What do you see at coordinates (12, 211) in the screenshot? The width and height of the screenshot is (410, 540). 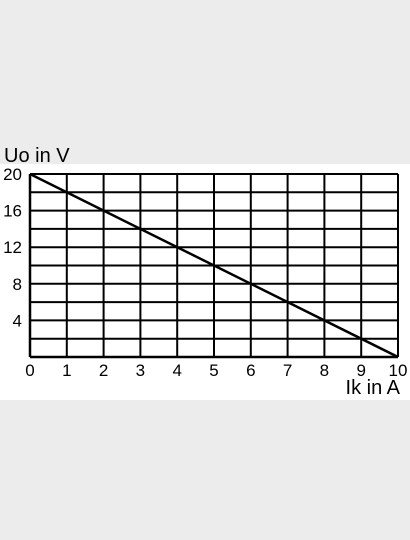 I see `y-tick-label: 16` at bounding box center [12, 211].